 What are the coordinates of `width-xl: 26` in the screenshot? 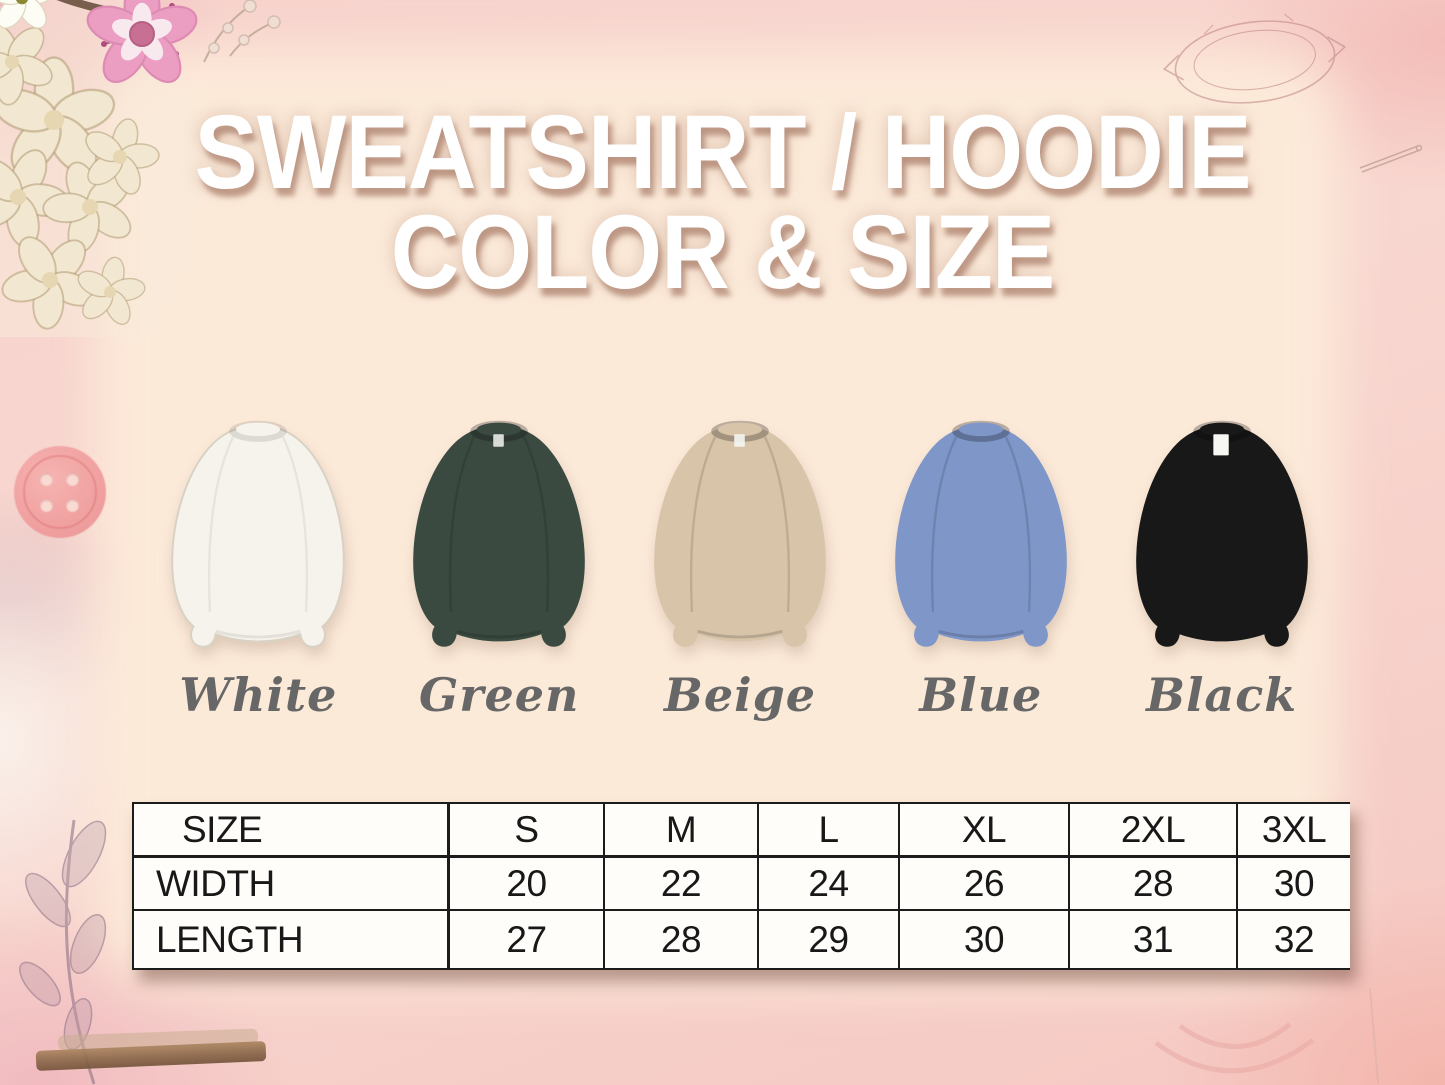 It's located at (983, 882).